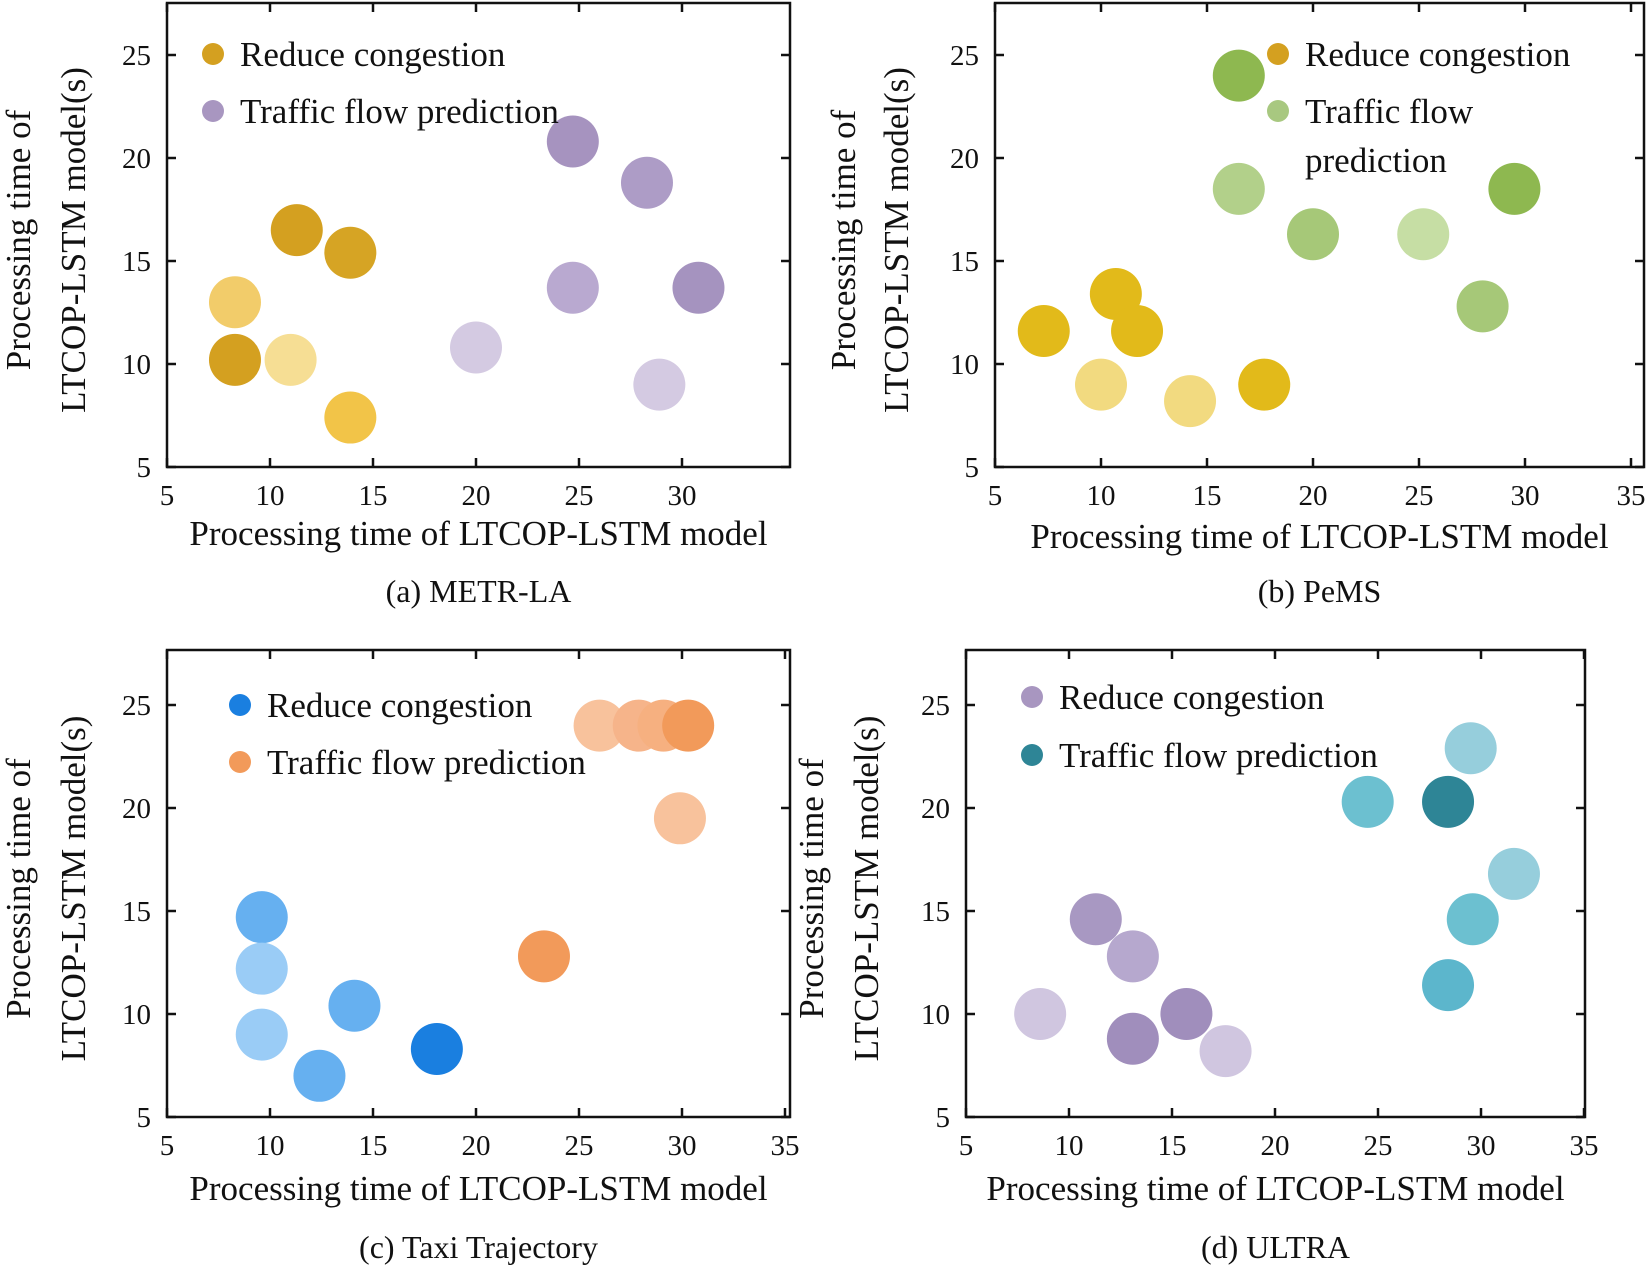 Image resolution: width=1646 pixels, height=1271 pixels. I want to click on x-tick-label: 15, so click(373, 496).